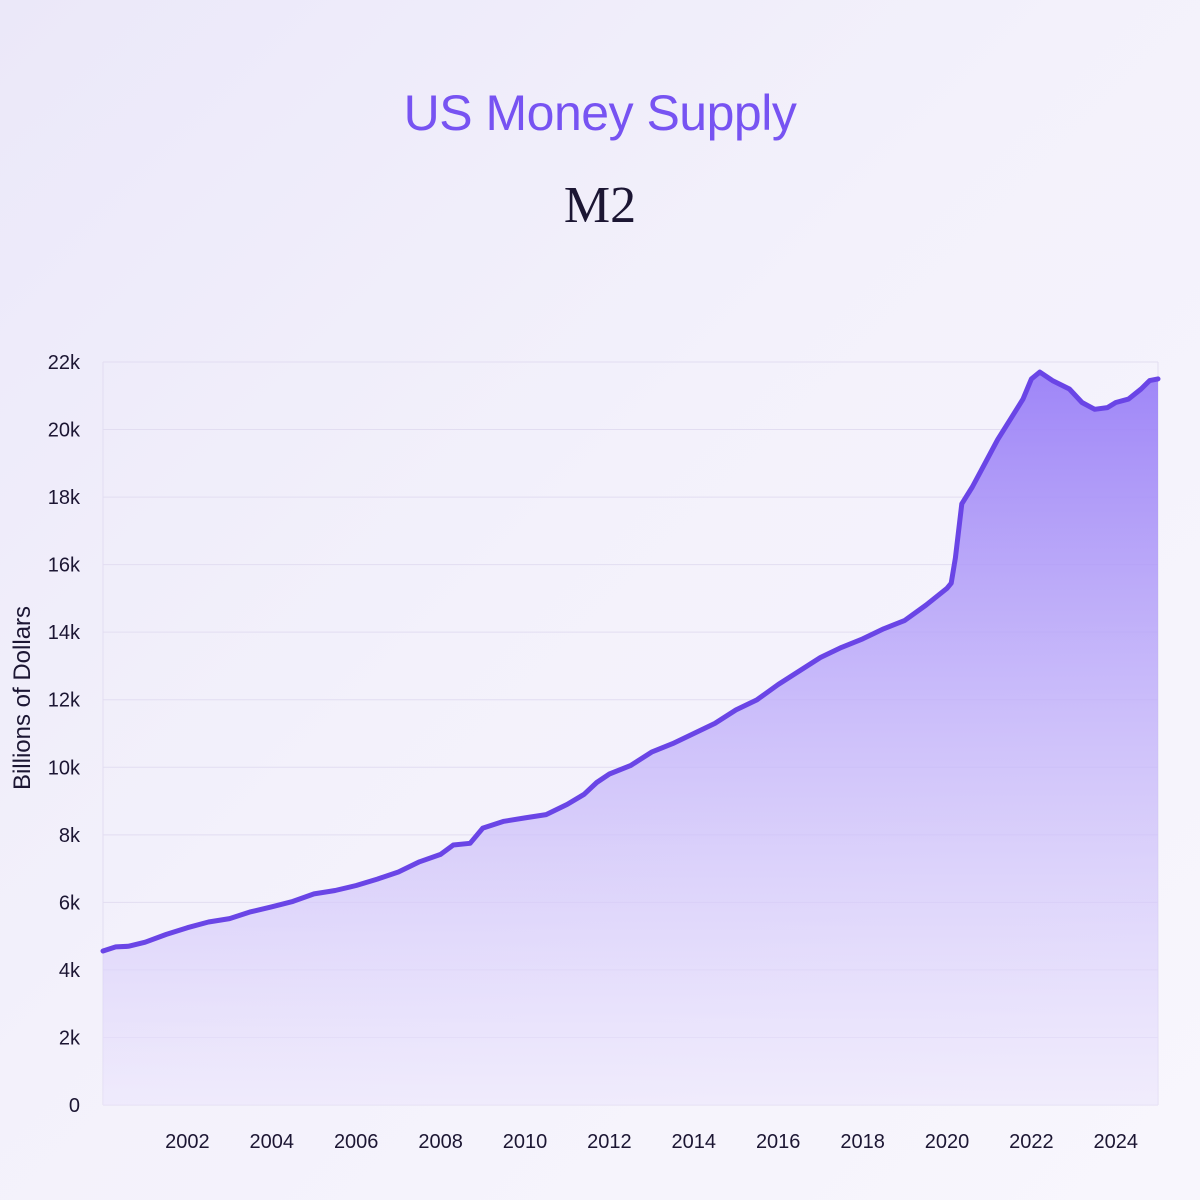  Describe the element at coordinates (64, 566) in the screenshot. I see `y-tick-label: 16k` at that location.